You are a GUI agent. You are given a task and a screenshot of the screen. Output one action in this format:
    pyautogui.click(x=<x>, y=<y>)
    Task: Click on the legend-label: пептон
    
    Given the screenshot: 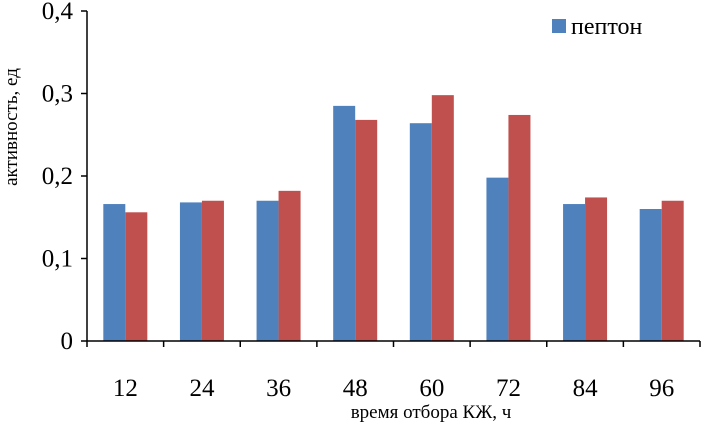 What is the action you would take?
    pyautogui.click(x=607, y=27)
    